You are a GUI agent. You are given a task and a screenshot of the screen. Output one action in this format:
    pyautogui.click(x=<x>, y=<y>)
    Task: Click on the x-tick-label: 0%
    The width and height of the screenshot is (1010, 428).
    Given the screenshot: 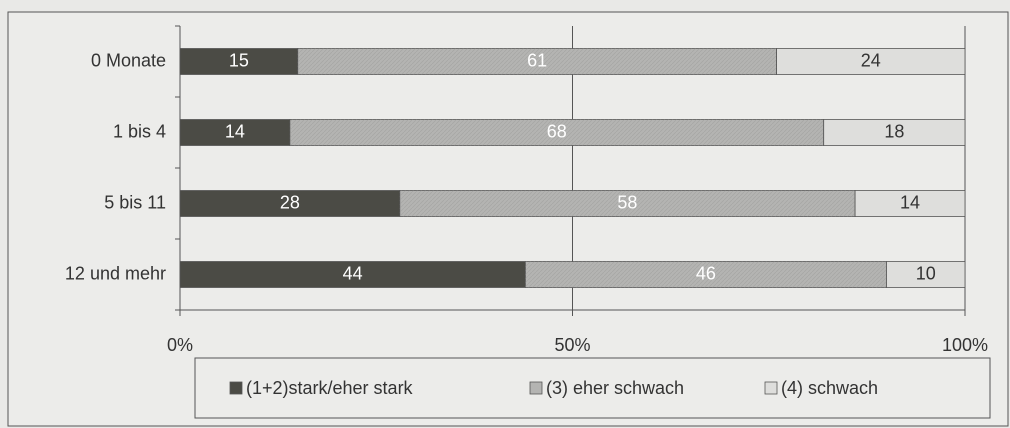 What is the action you would take?
    pyautogui.click(x=180, y=345)
    